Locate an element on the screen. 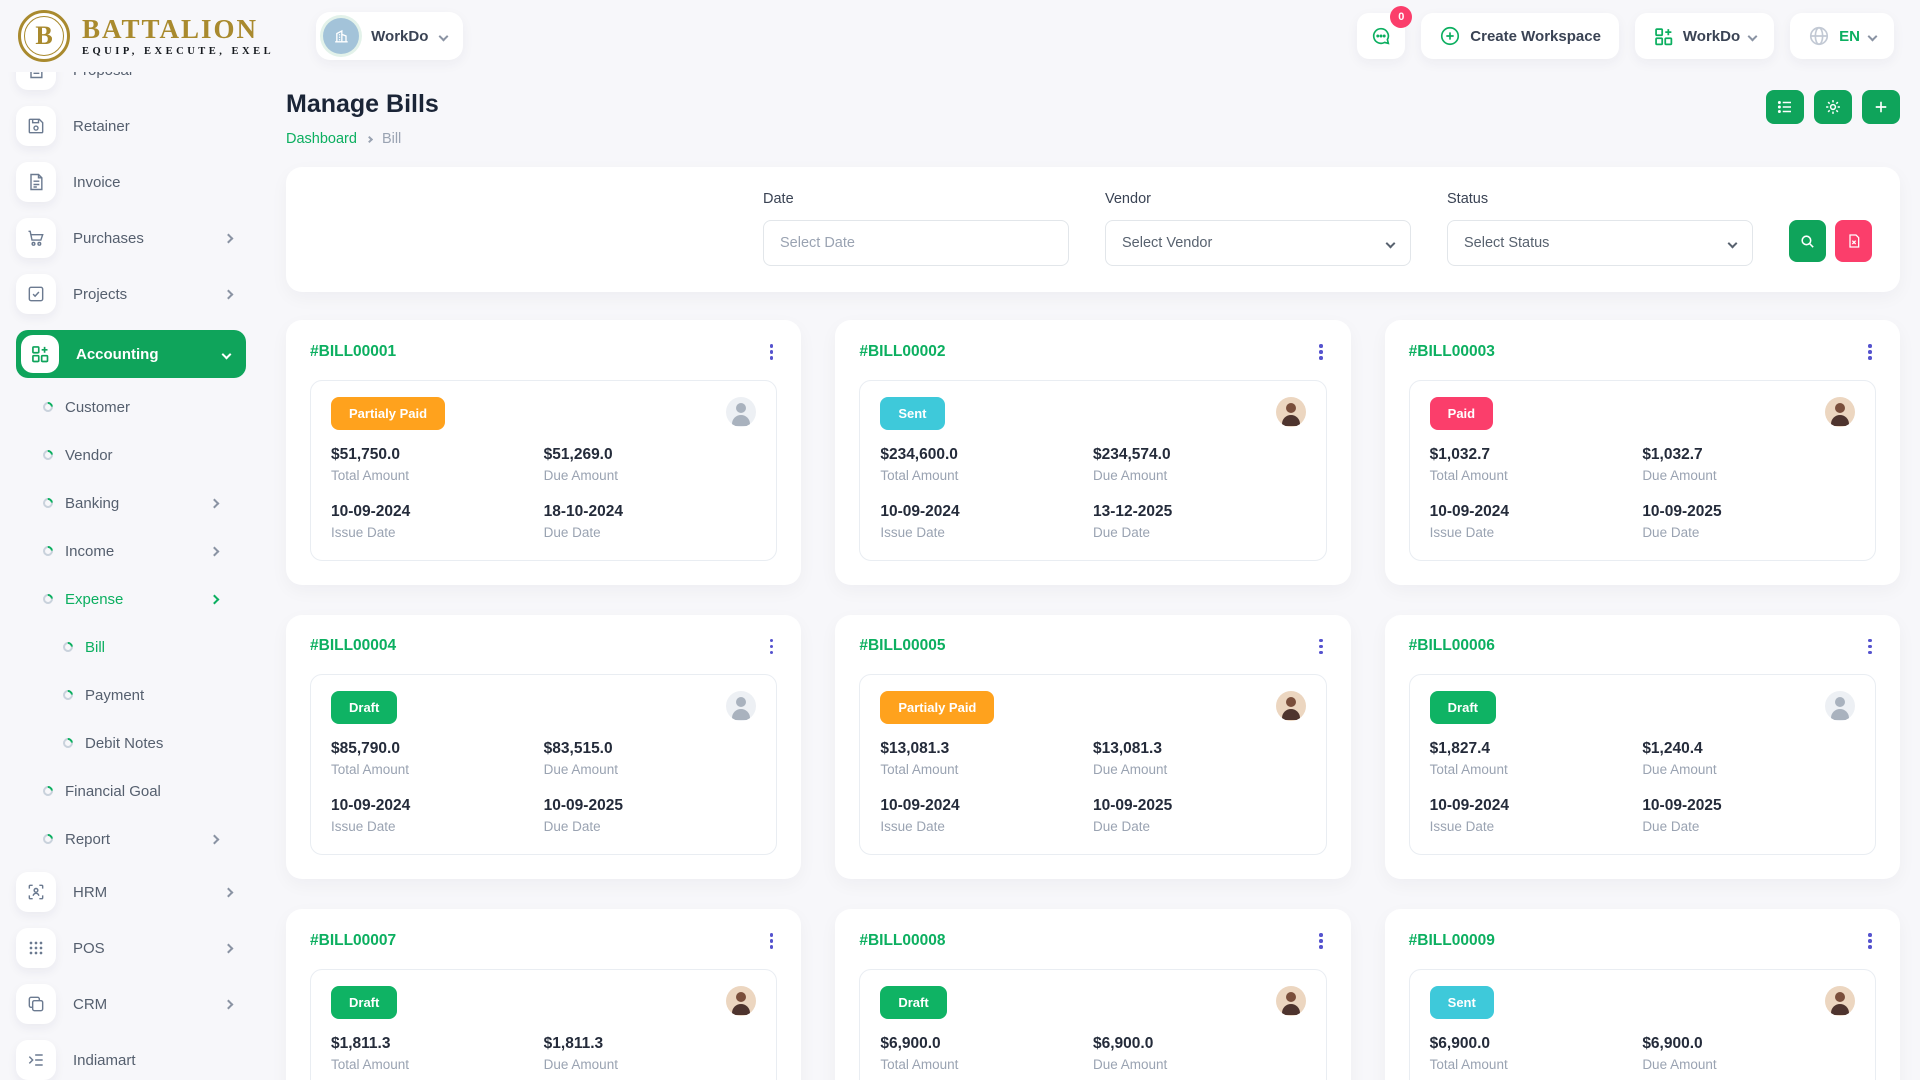 The height and width of the screenshot is (1080, 1920). sidebar-item-label: CRM is located at coordinates (90, 1004).